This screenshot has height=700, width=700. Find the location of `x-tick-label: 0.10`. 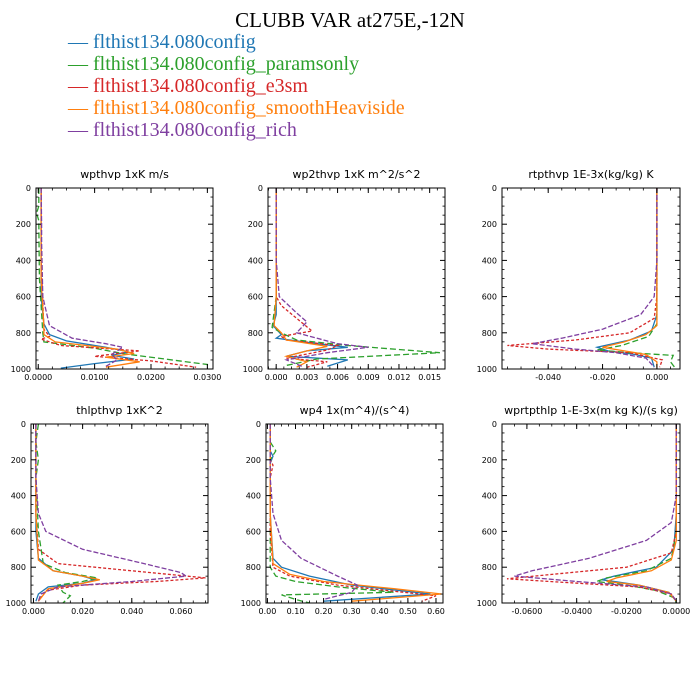

x-tick-label: 0.10 is located at coordinates (296, 611).